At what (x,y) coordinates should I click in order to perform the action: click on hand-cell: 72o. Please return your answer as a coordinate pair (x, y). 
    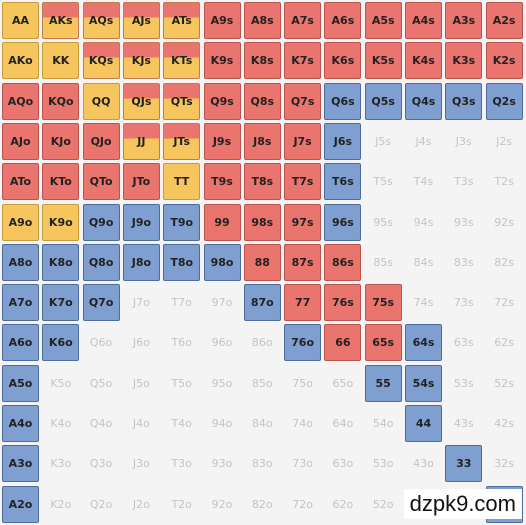
    Looking at the image, I should click on (302, 504).